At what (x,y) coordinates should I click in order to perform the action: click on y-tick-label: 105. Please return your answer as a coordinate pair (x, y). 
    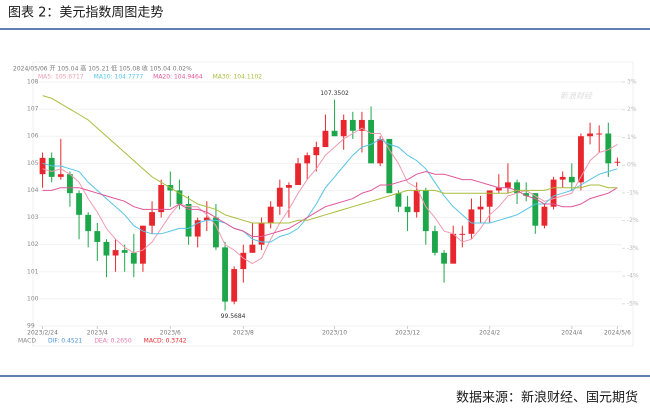
    Looking at the image, I should click on (33, 163).